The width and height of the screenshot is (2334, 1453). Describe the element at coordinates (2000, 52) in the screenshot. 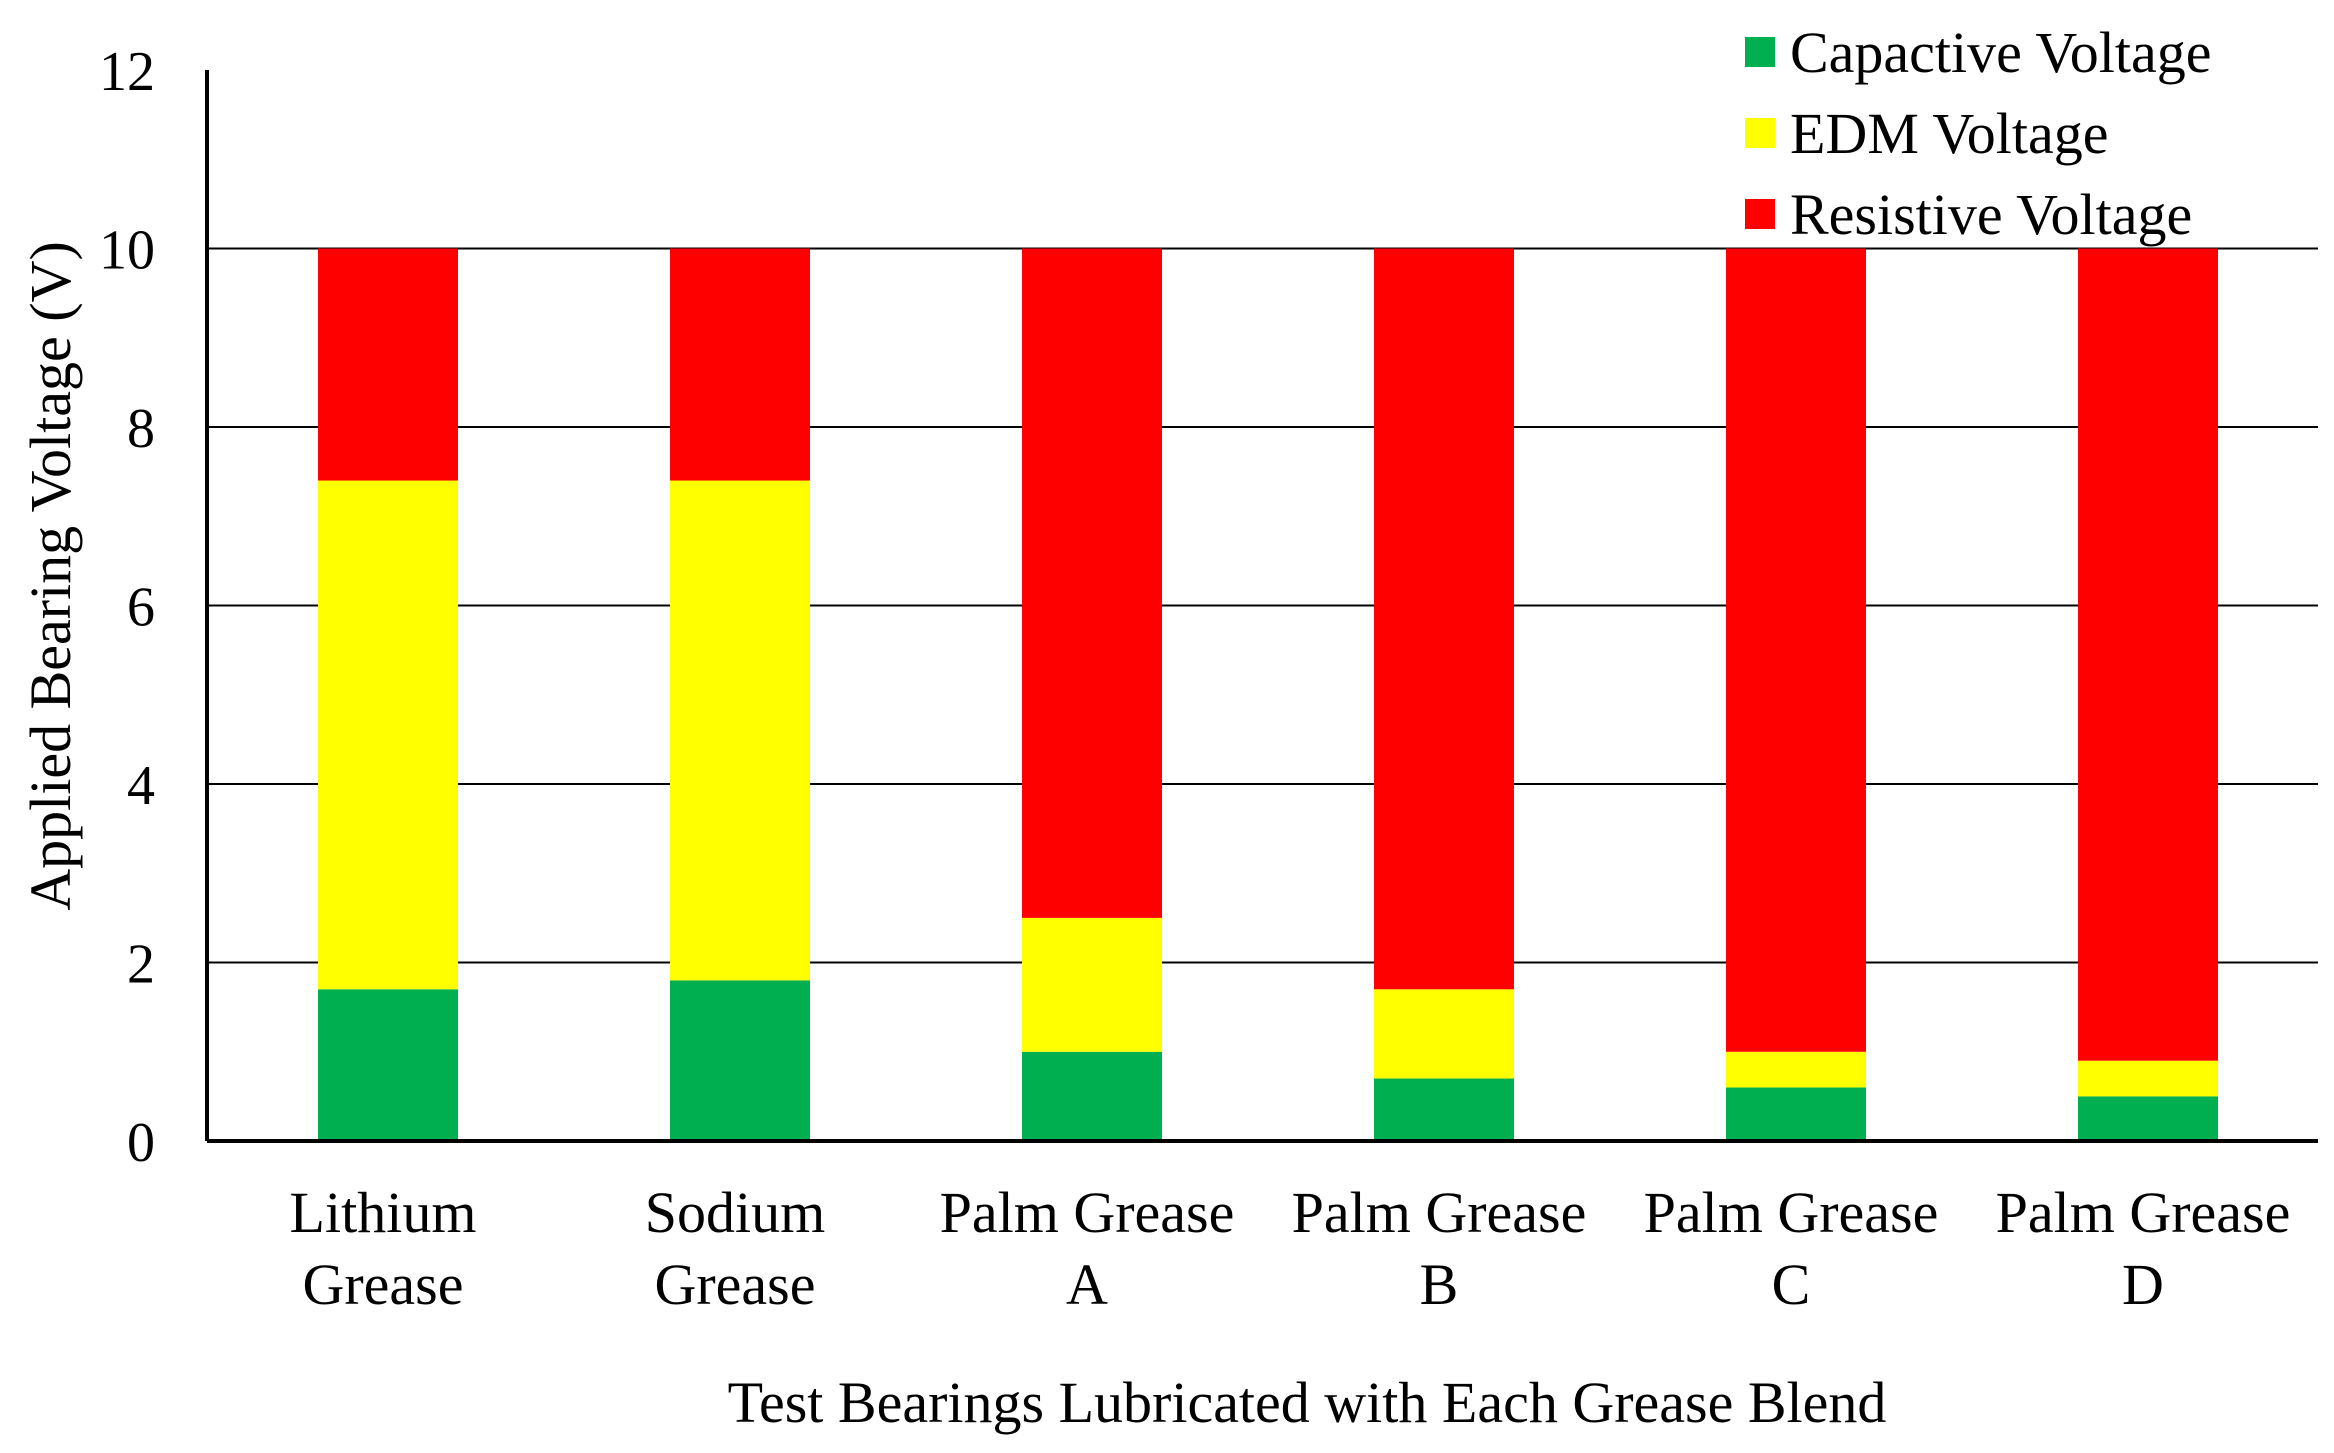

I see `legend-label: Capactive Voltage` at that location.